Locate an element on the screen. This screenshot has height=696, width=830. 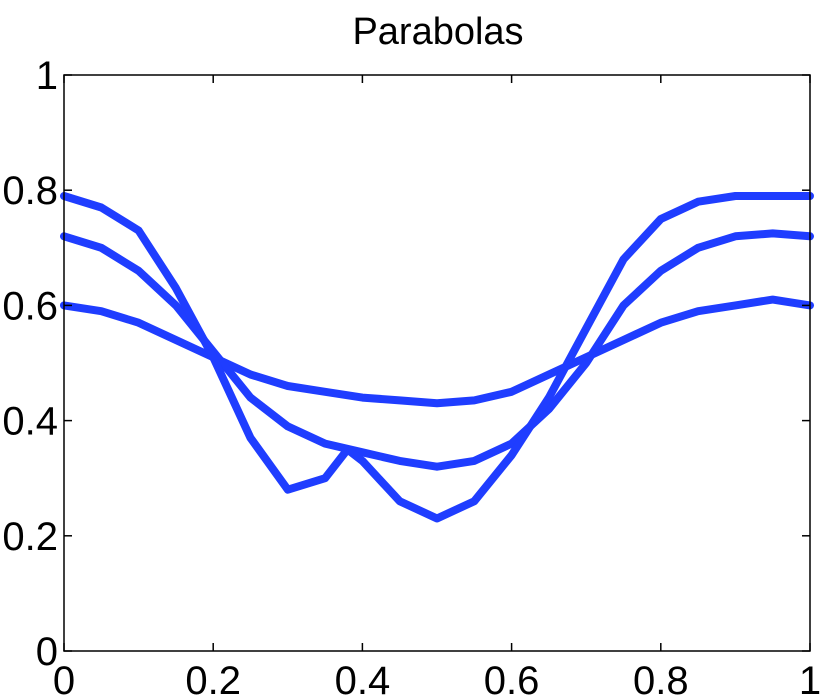
x-tick-labels: 0 0.2 0.4 0.6 0.8 1 is located at coordinates (437, 677).